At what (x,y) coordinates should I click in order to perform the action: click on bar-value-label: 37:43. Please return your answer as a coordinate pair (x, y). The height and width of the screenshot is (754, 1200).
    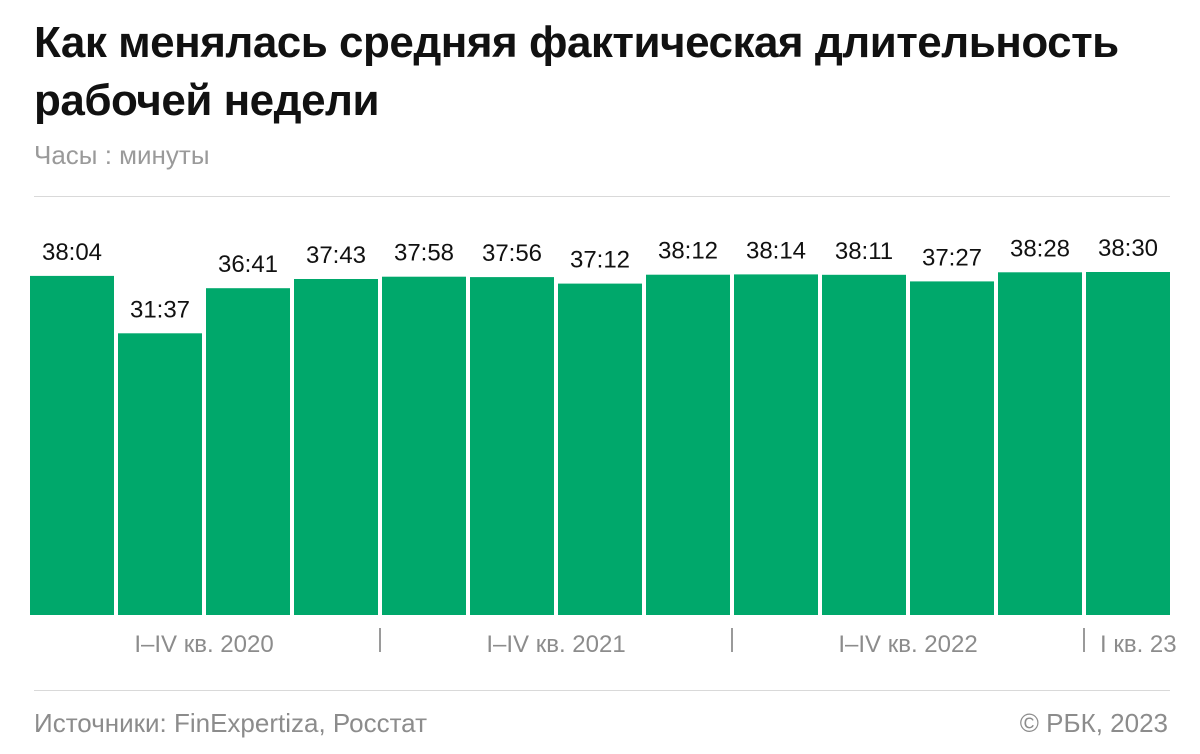
    Looking at the image, I should click on (336, 255).